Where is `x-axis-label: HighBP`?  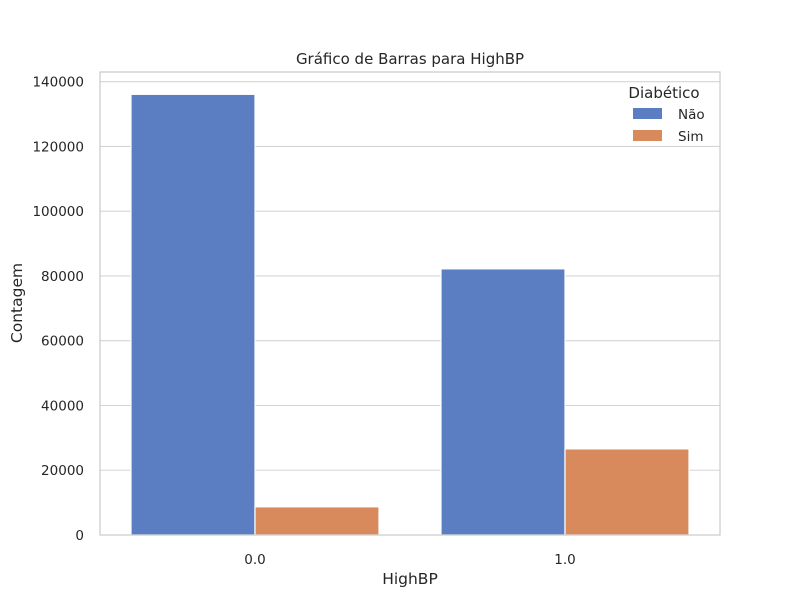
x-axis-label: HighBP is located at coordinates (410, 579).